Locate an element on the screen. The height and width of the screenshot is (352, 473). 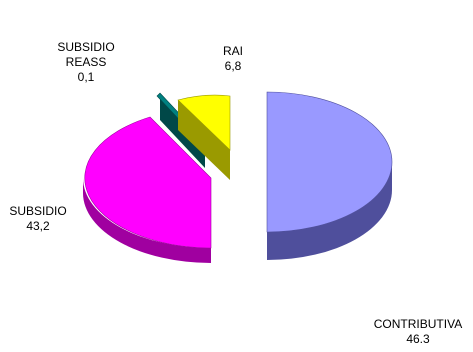
slice-subsidio-top is located at coordinates (148, 182).